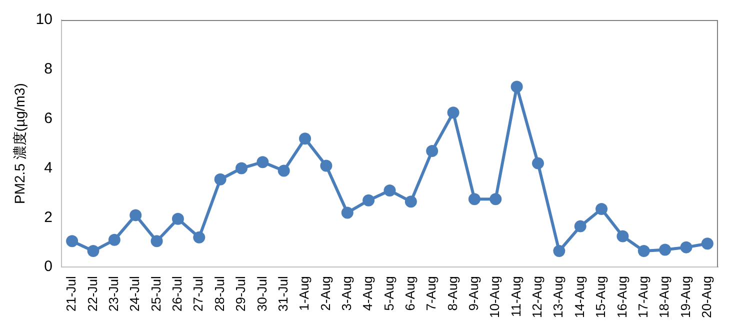 This screenshot has height=329, width=740. Describe the element at coordinates (558, 297) in the screenshot. I see `x-tick-label: 13-Aug` at that location.